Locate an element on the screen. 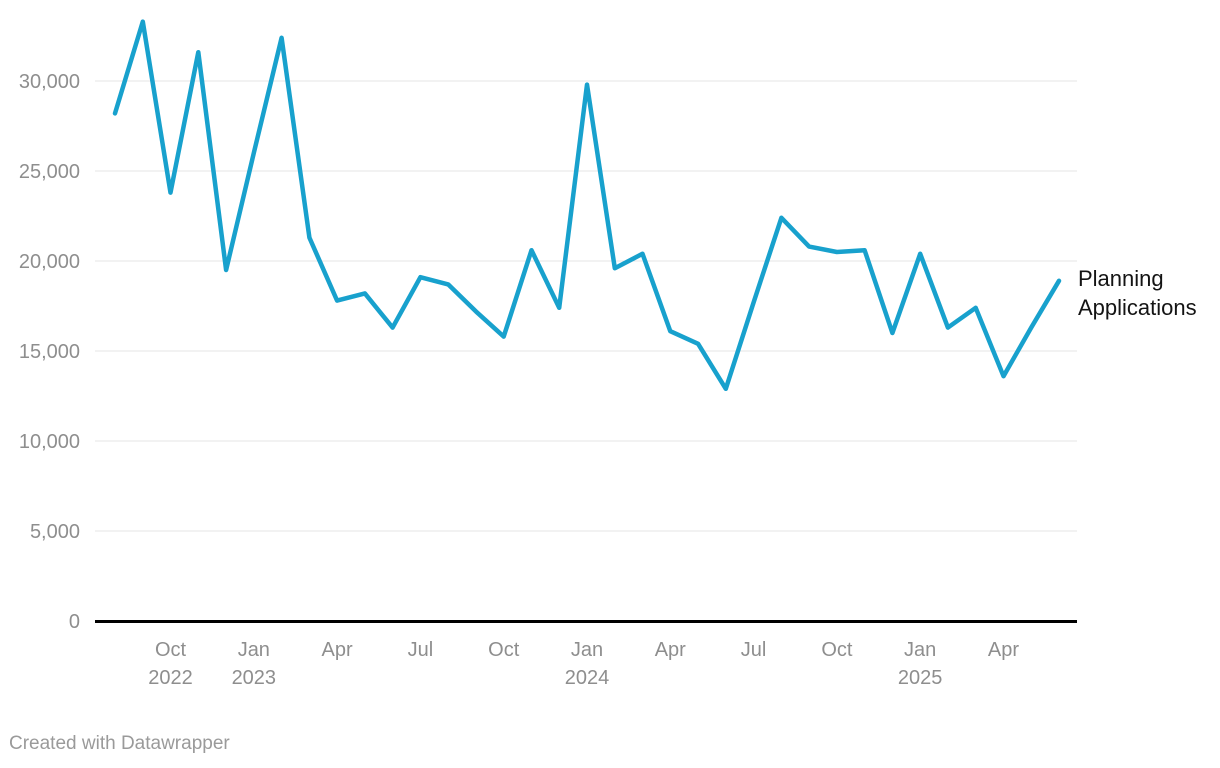 The width and height of the screenshot is (1220, 768). y-tick-label: 10,000 is located at coordinates (49, 442).